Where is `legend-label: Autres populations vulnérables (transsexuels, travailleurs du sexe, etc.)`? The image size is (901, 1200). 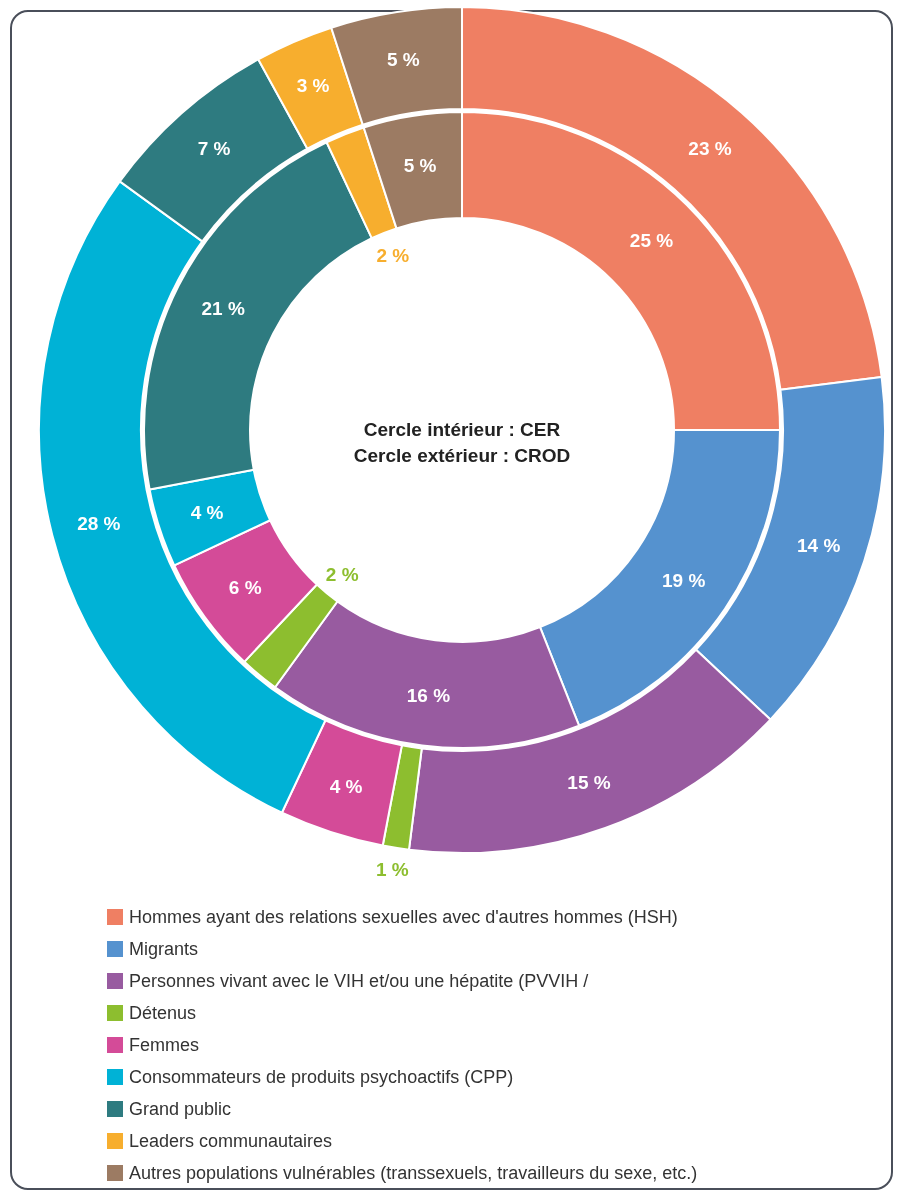
legend-label: Autres populations vulnérables (transsexuels, travailleurs du sexe, etc.) is located at coordinates (413, 1173).